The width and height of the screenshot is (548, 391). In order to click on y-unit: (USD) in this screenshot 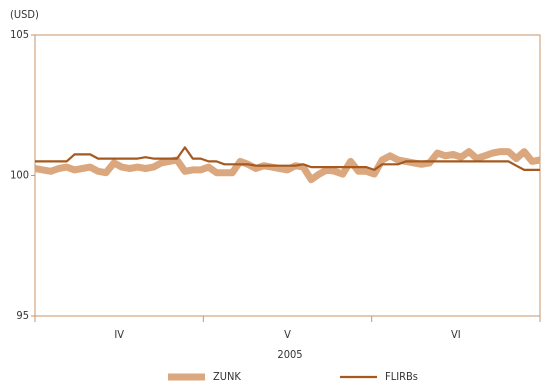, I will do `click(24, 14)`.